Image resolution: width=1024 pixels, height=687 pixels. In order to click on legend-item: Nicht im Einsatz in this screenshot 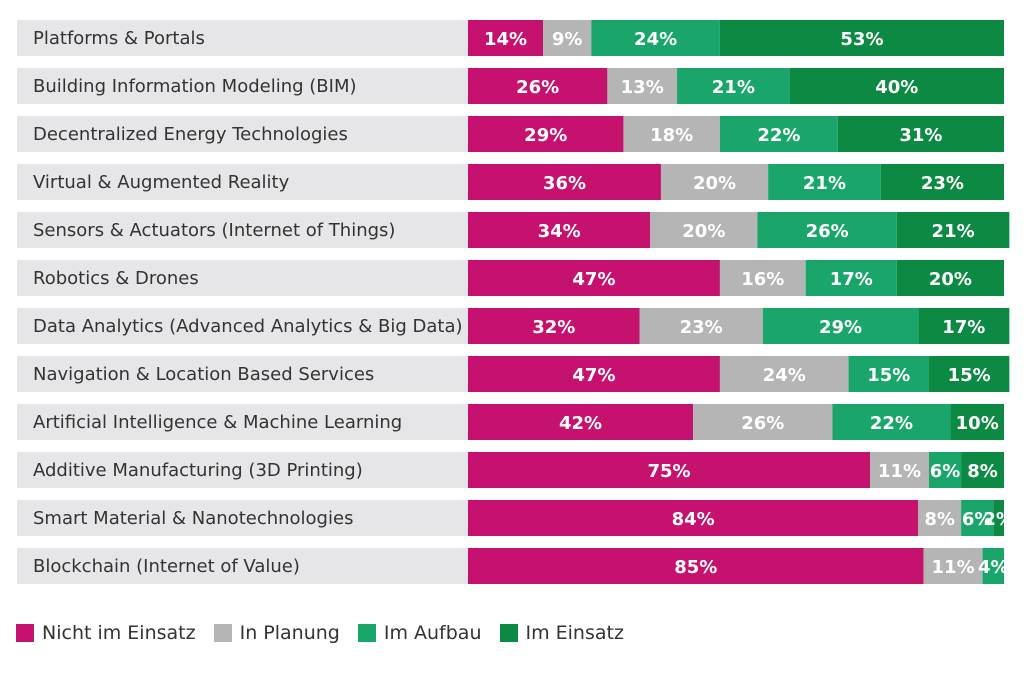, I will do `click(106, 633)`.